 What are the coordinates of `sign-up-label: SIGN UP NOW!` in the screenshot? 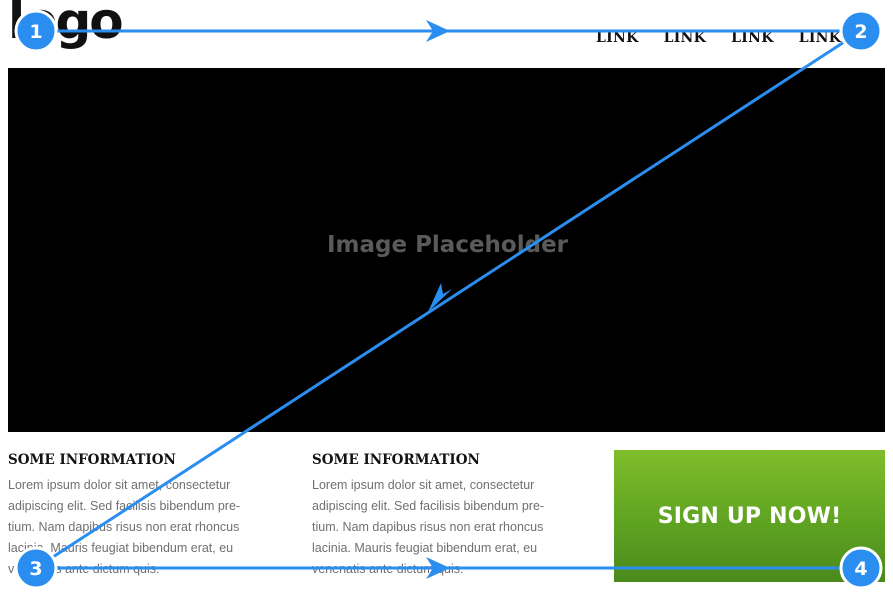 It's located at (749, 516).